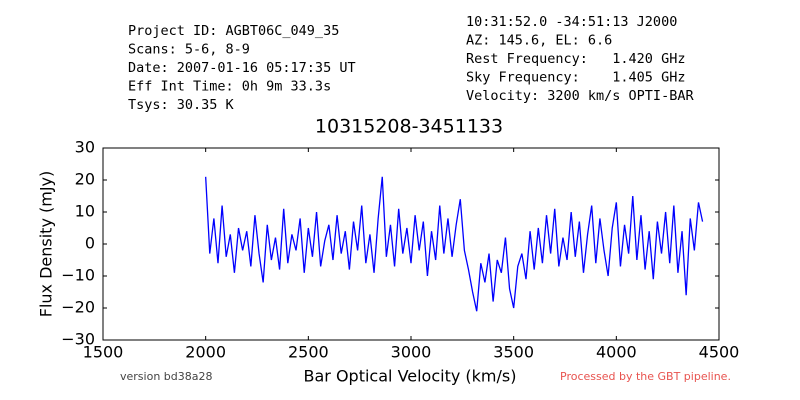  I want to click on x-tick-label: 2000, so click(205, 352).